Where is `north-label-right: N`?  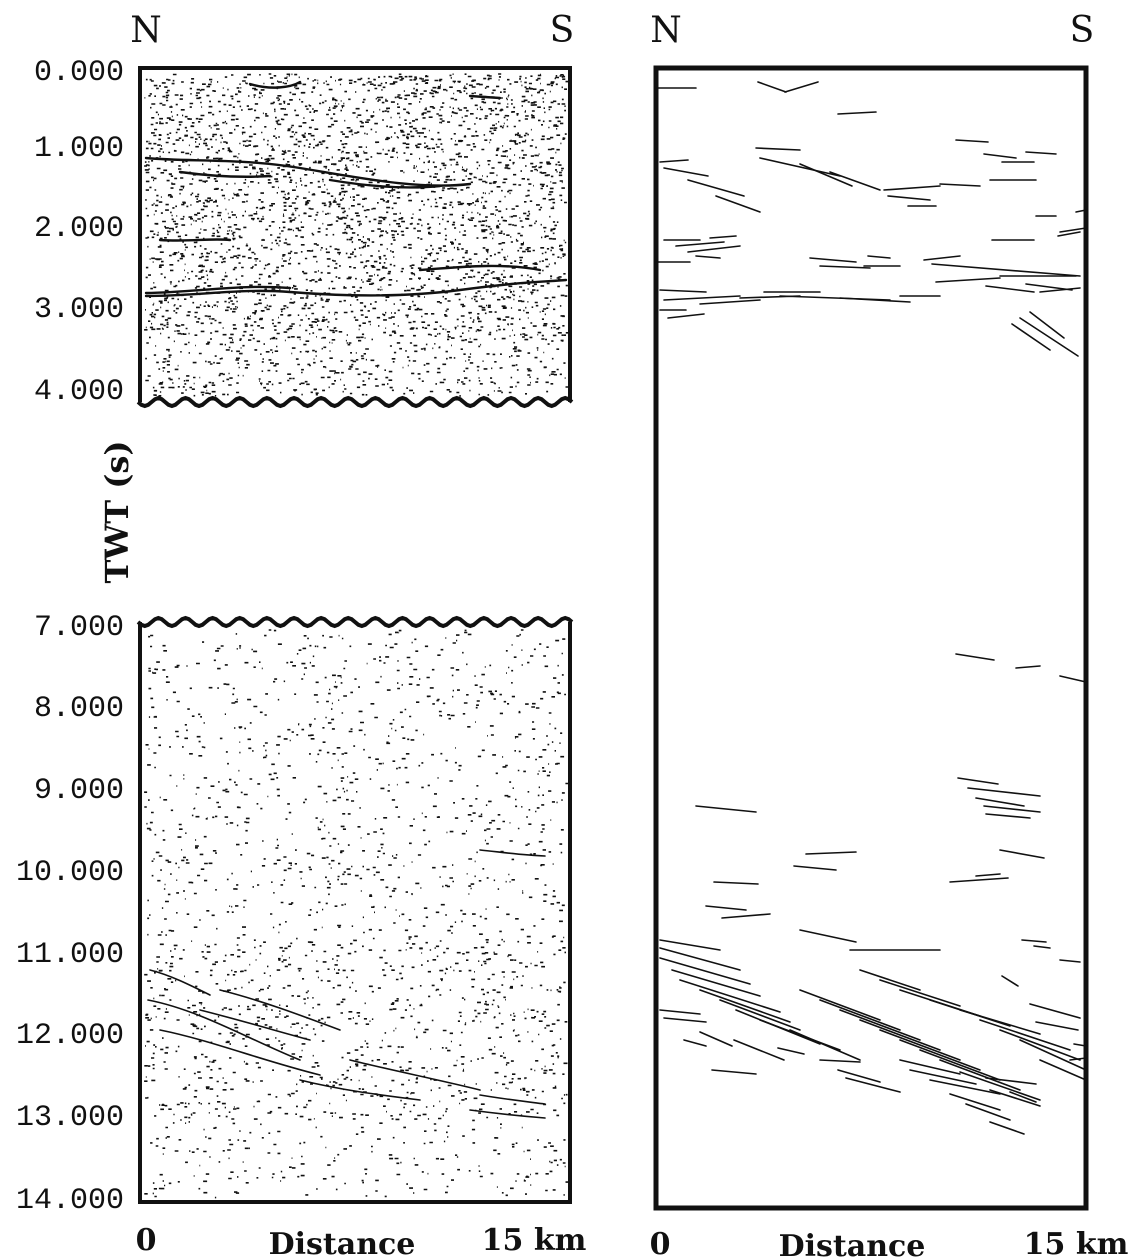
north-label-right: N is located at coordinates (666, 30).